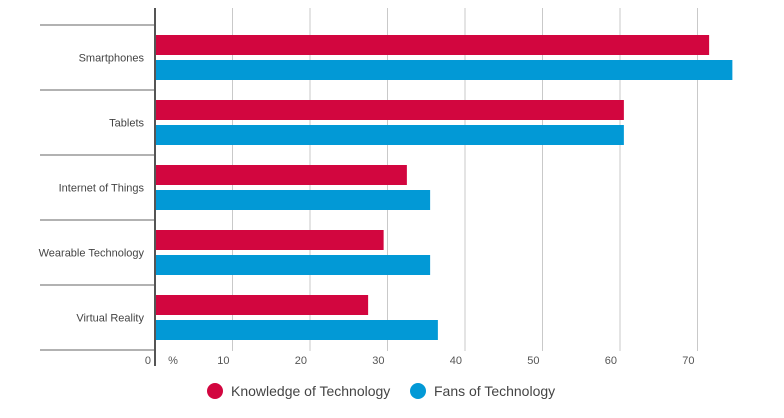 This screenshot has width=784, height=418. Describe the element at coordinates (432, 45) in the screenshot. I see `bar-knowledge-smartphones` at that location.